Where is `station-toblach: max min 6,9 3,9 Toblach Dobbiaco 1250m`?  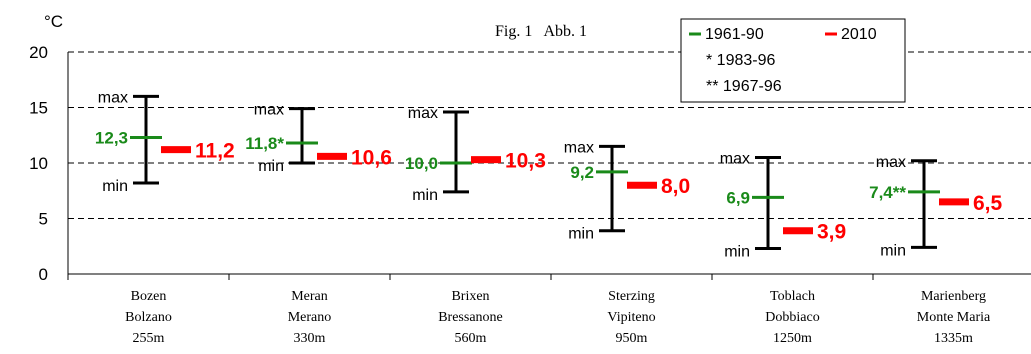 station-toblach: max min 6,9 3,9 Toblach Dobbiaco 1250m is located at coordinates (783, 248).